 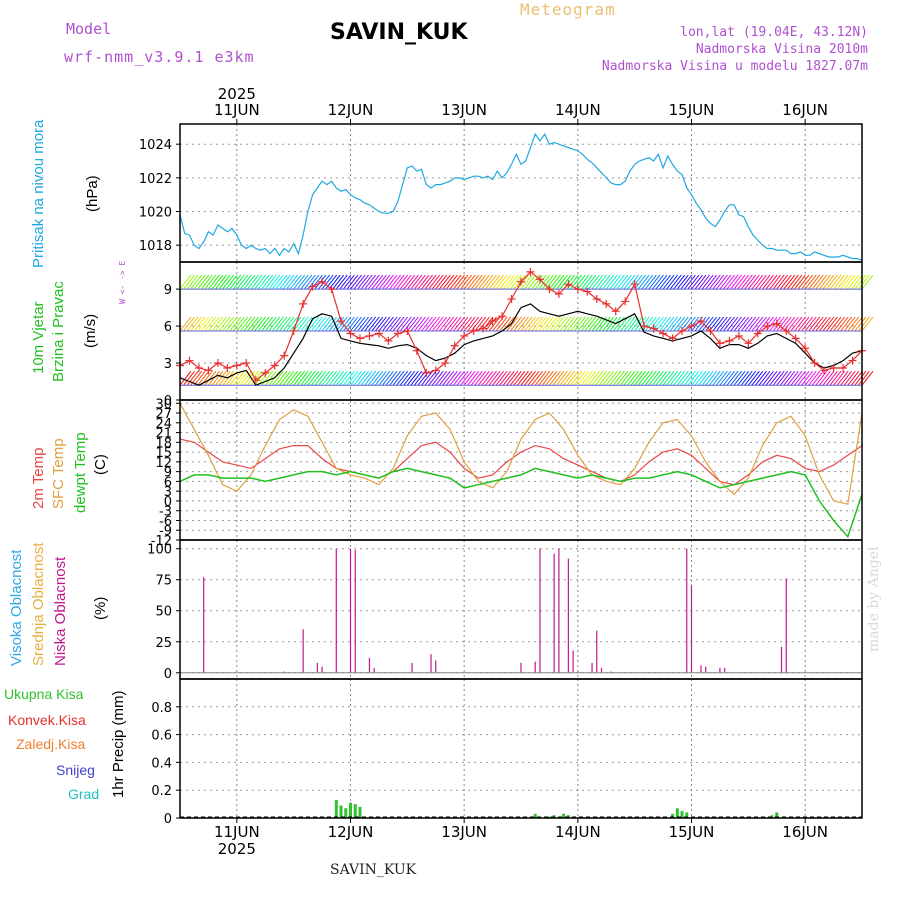 I want to click on y-tick-label: 50, so click(x=163, y=612).